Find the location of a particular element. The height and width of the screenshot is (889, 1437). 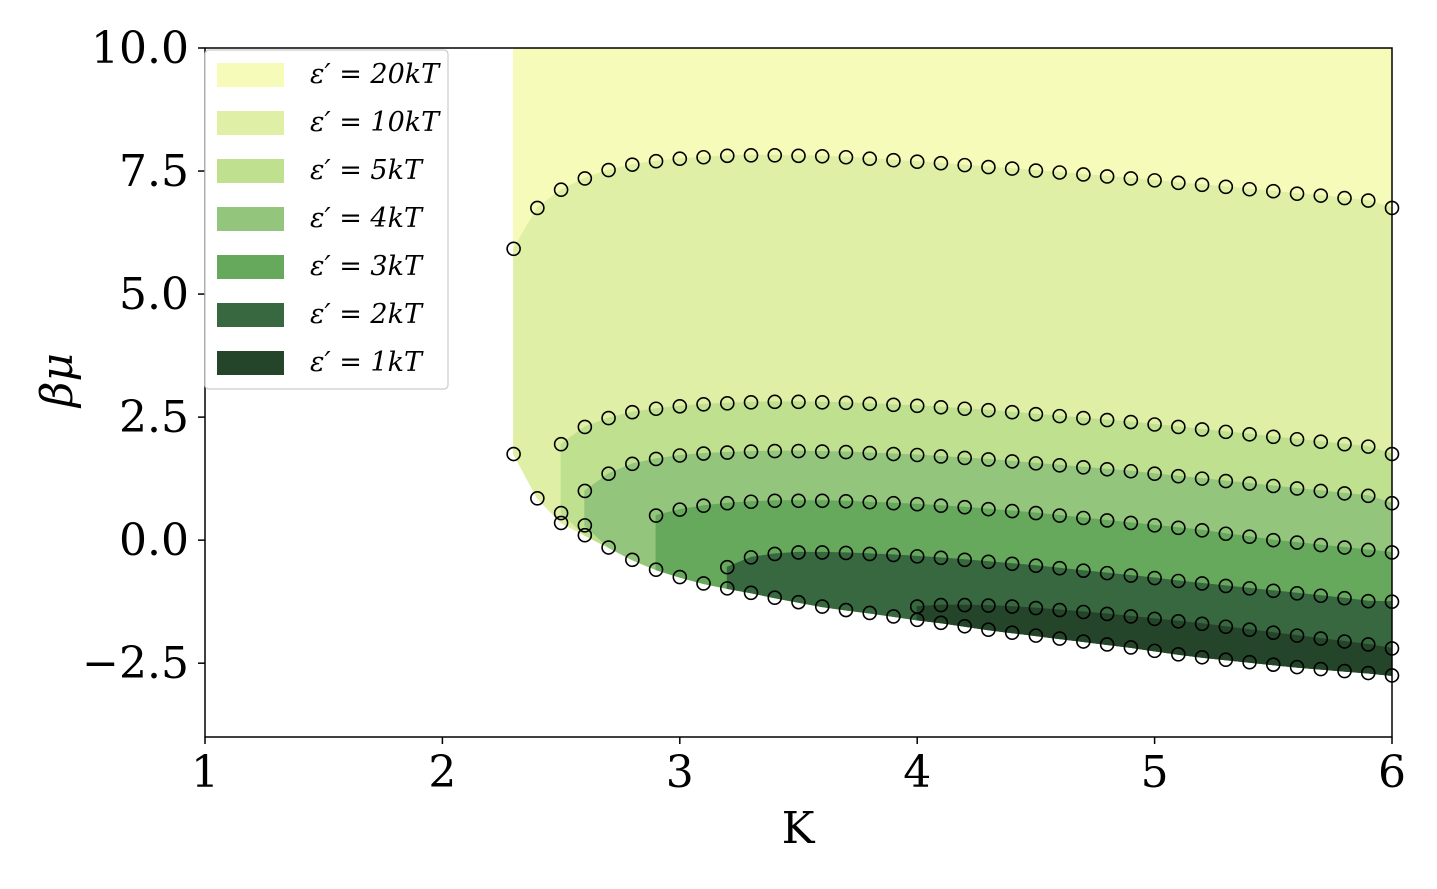

y-tick-label: 0.0 is located at coordinates (154, 540).